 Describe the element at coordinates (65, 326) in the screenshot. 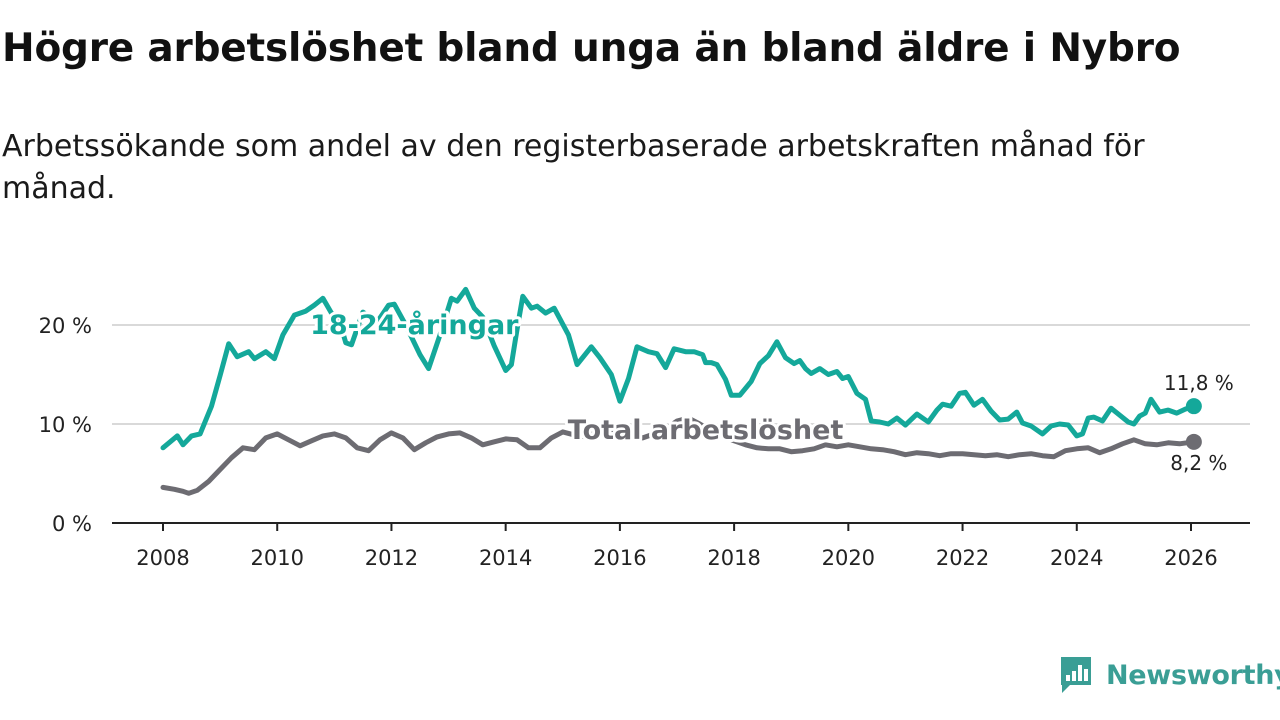

I see `y-tick-label: 20 %` at that location.